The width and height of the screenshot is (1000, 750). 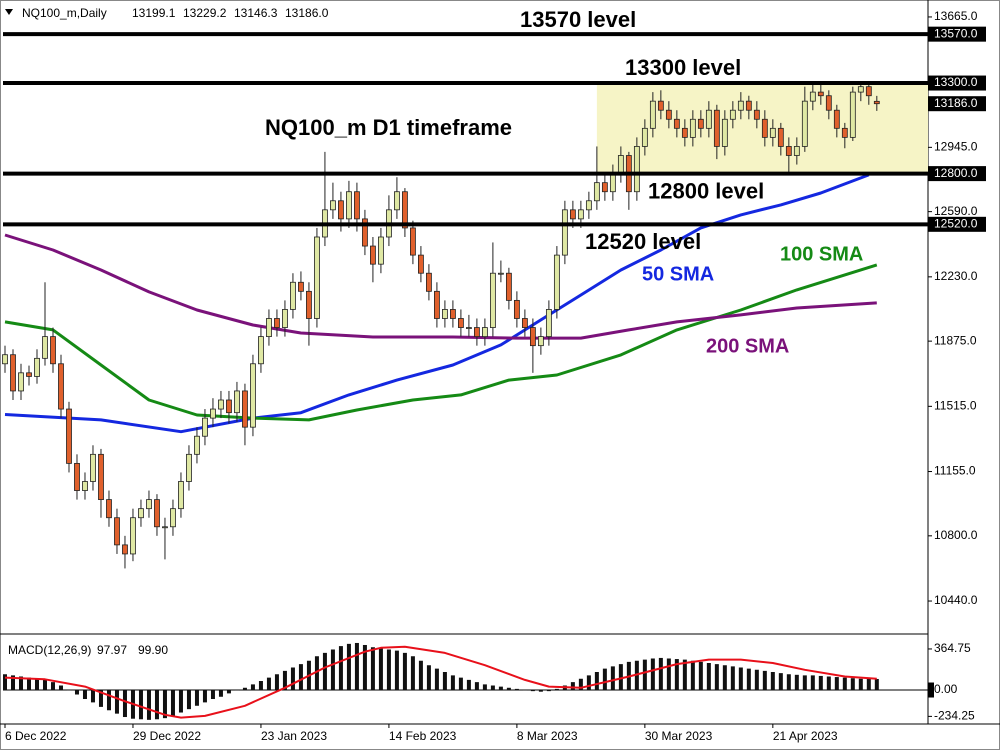 I want to click on macd-value-label: 97.97, so click(x=112, y=650).